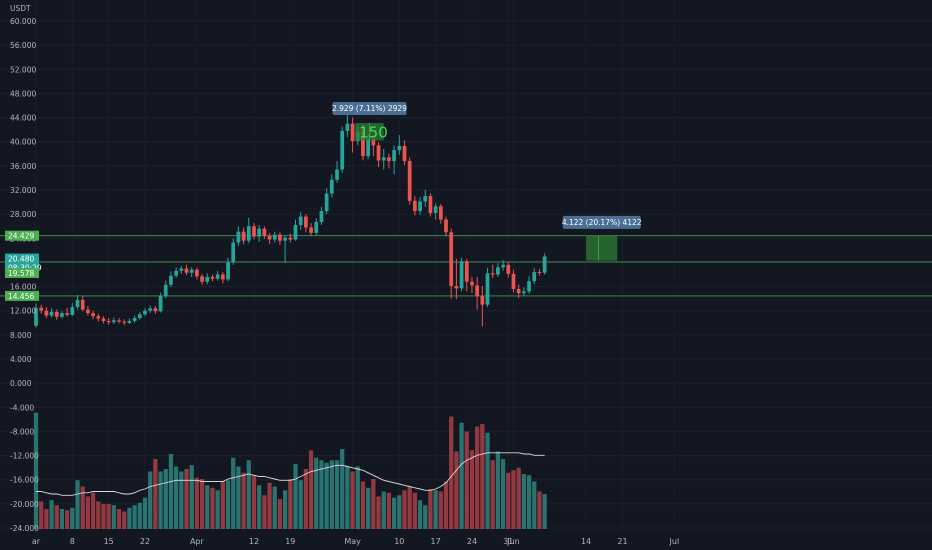  I want to click on current-price-text: 20.480, so click(21, 259).